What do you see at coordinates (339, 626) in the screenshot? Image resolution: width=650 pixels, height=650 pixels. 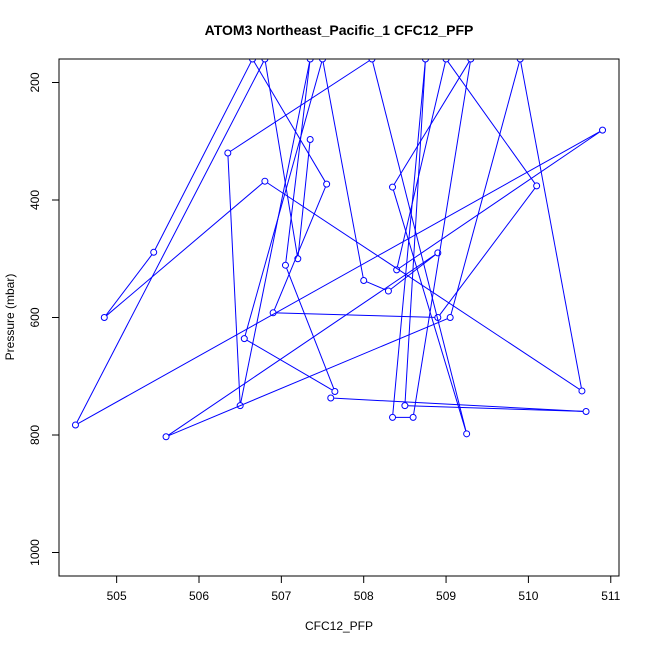 I see `x-axis-label: CFC12_PFP` at bounding box center [339, 626].